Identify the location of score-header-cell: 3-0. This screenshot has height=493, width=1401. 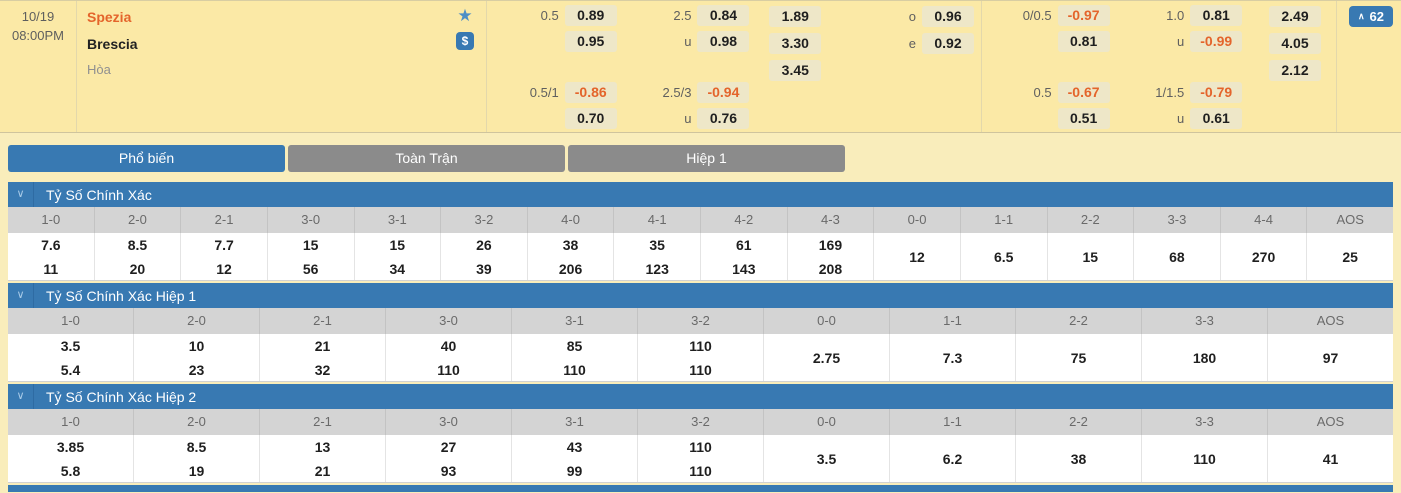
(449, 321).